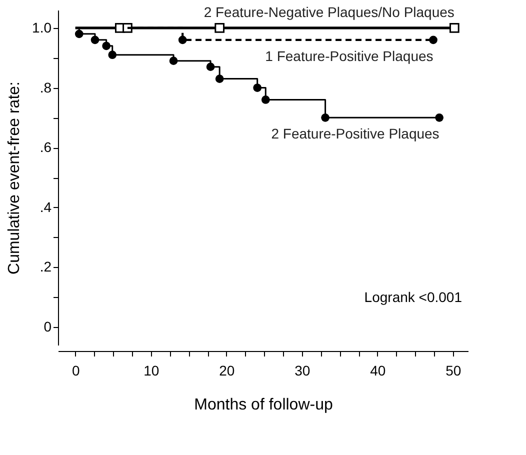 This screenshot has height=455, width=526. Describe the element at coordinates (152, 370) in the screenshot. I see `x-tick-label: 10` at that location.